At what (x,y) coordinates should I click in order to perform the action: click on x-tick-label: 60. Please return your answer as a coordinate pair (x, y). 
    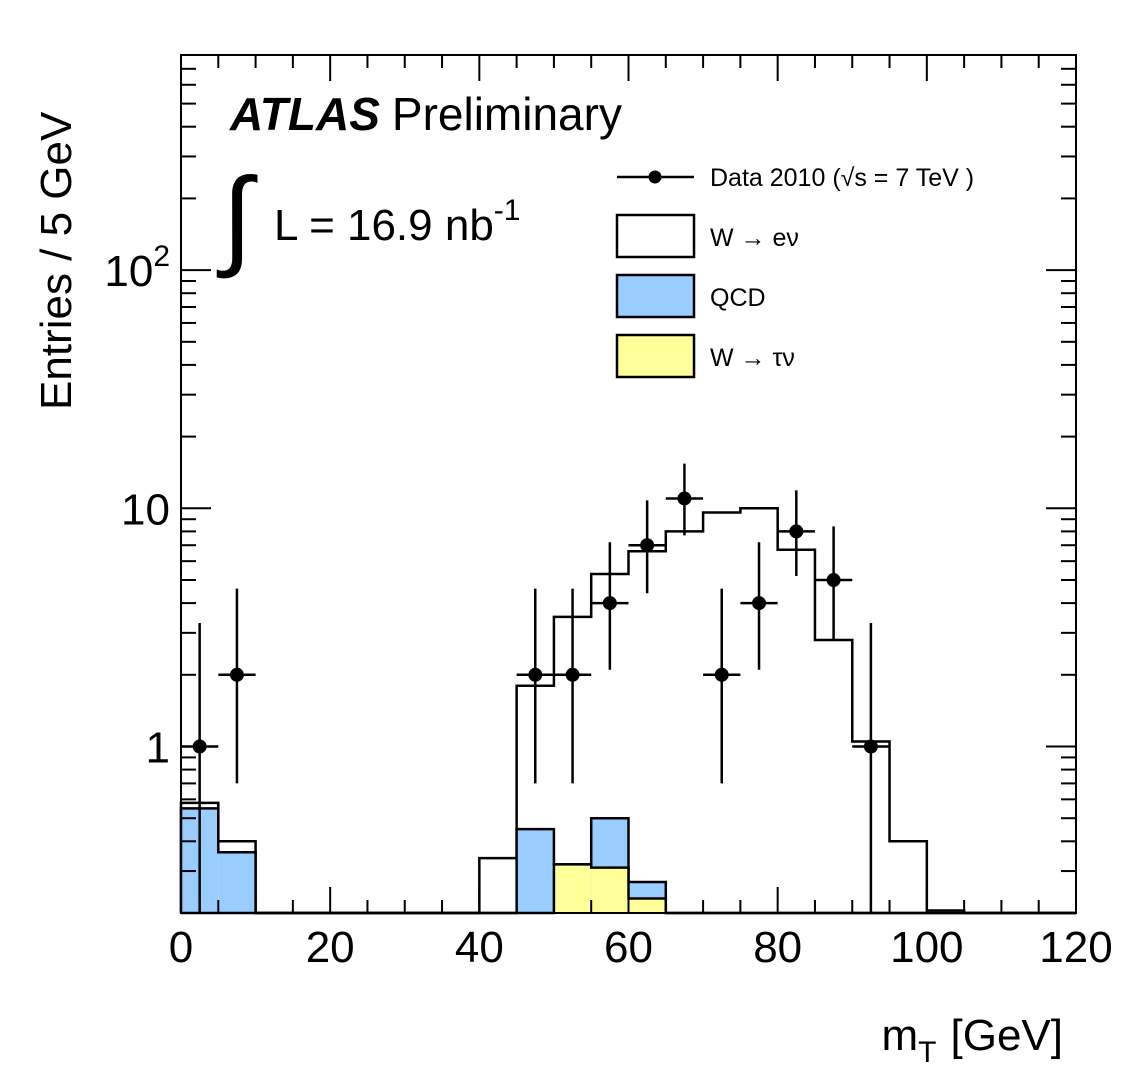
    Looking at the image, I should click on (628, 947).